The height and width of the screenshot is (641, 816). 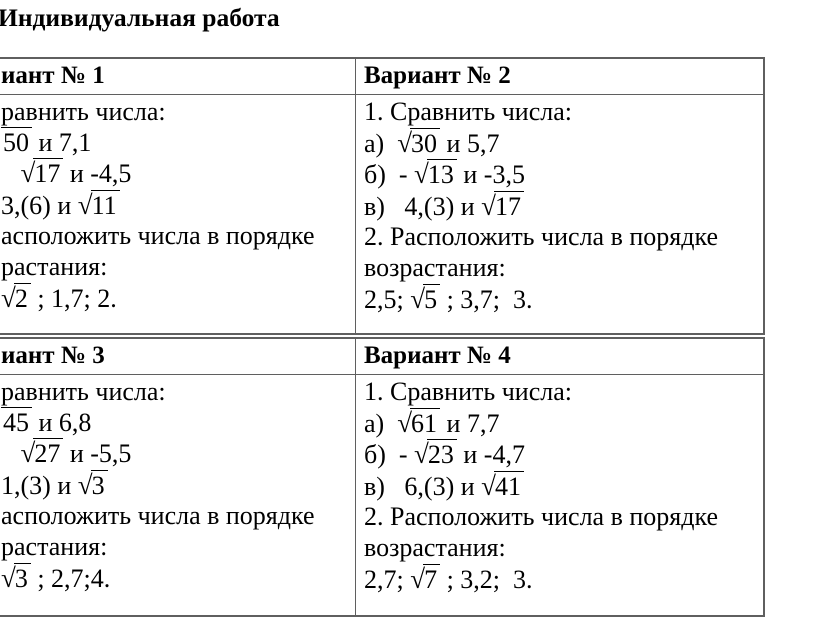 What do you see at coordinates (48, 453) in the screenshot?
I see `radicand: 27` at bounding box center [48, 453].